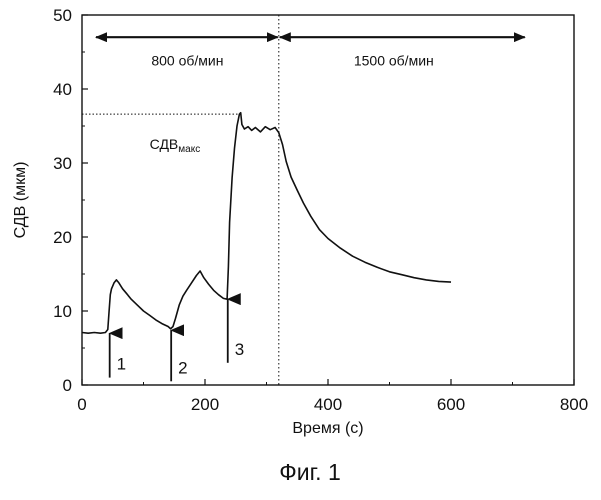  I want to click on max-label-base: СДВ, so click(164, 144).